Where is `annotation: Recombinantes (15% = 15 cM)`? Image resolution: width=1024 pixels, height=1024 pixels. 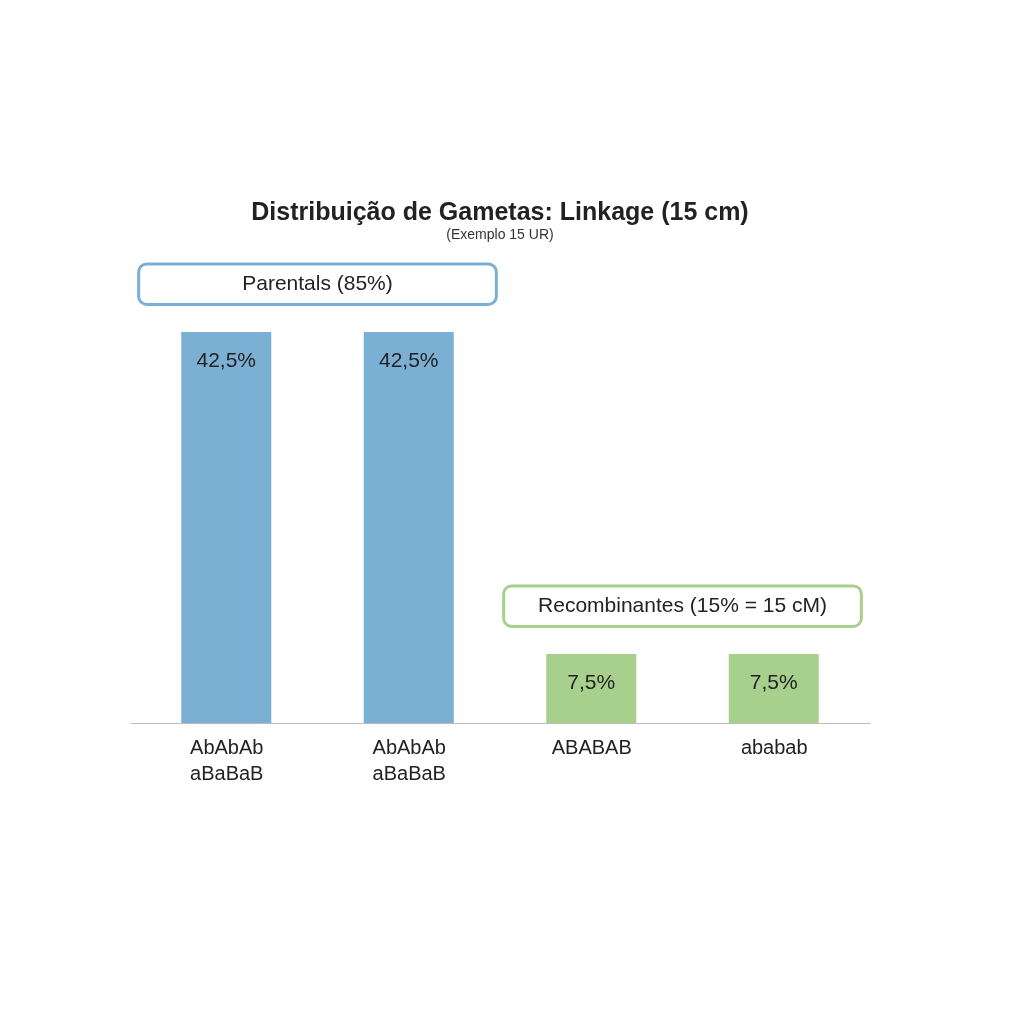
annotation: Recombinantes (15% = 15 cM) is located at coordinates (682, 605).